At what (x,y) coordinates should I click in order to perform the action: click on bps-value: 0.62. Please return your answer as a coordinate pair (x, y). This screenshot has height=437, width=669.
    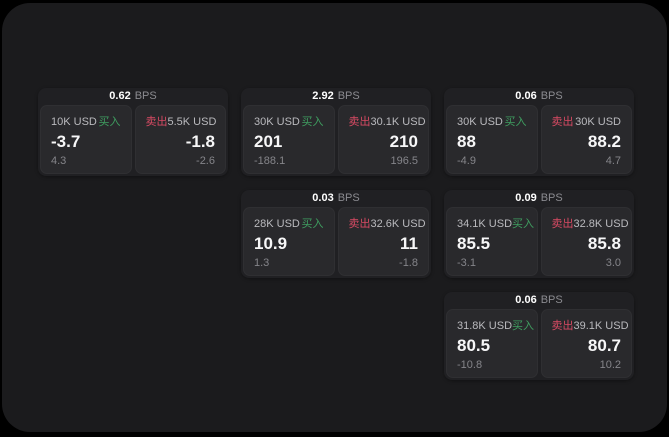
    Looking at the image, I should click on (120, 96).